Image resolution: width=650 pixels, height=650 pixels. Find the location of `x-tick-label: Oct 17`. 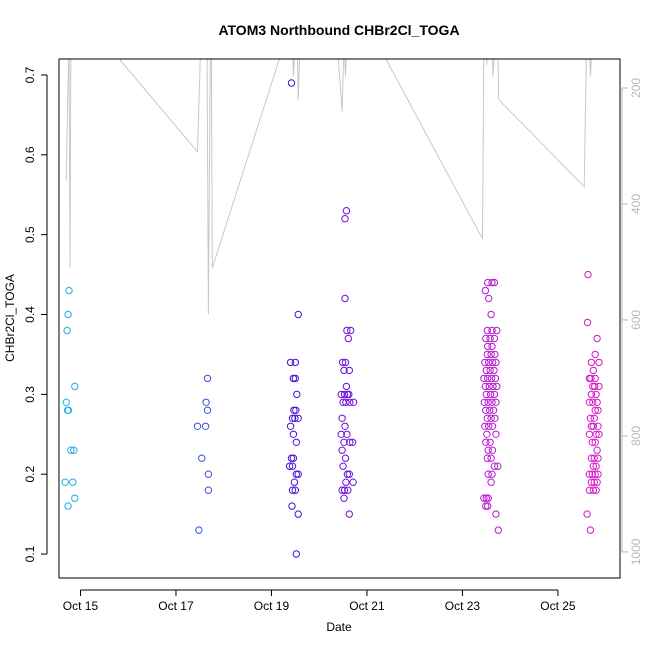

x-tick-label: Oct 17 is located at coordinates (176, 606).